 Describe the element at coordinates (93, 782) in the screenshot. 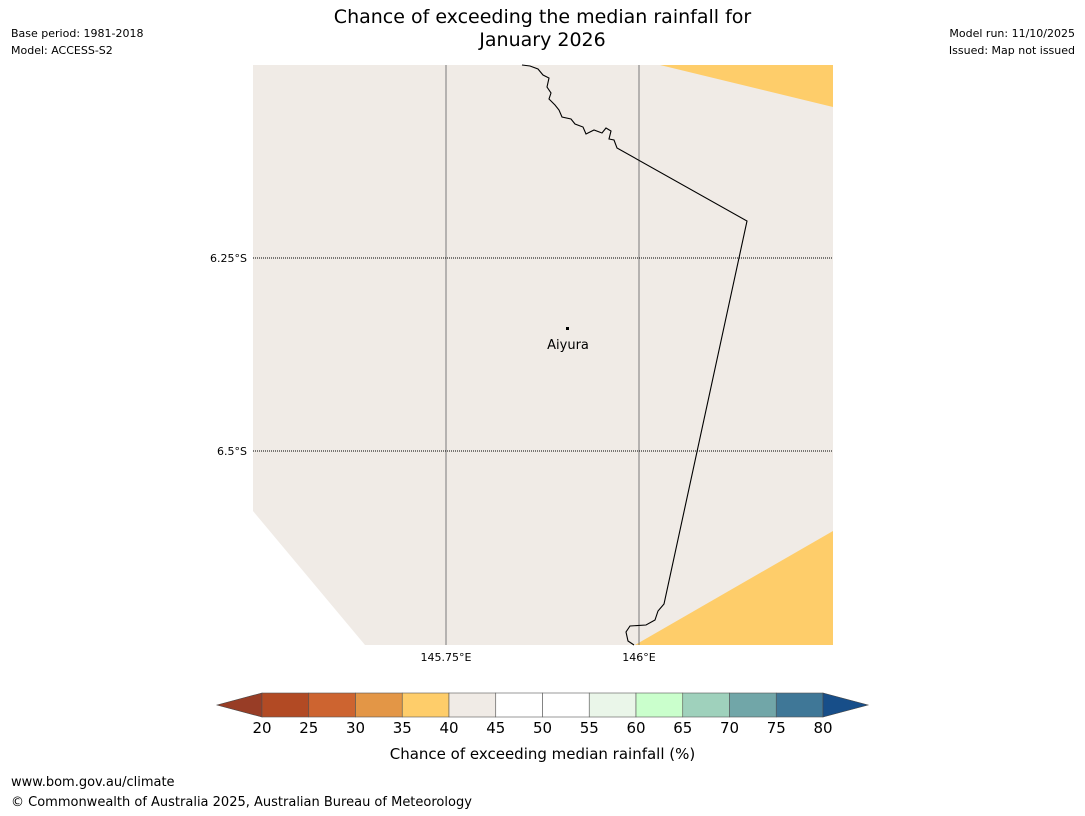

I see `footer-url: www.bom.gov.au/climate` at that location.